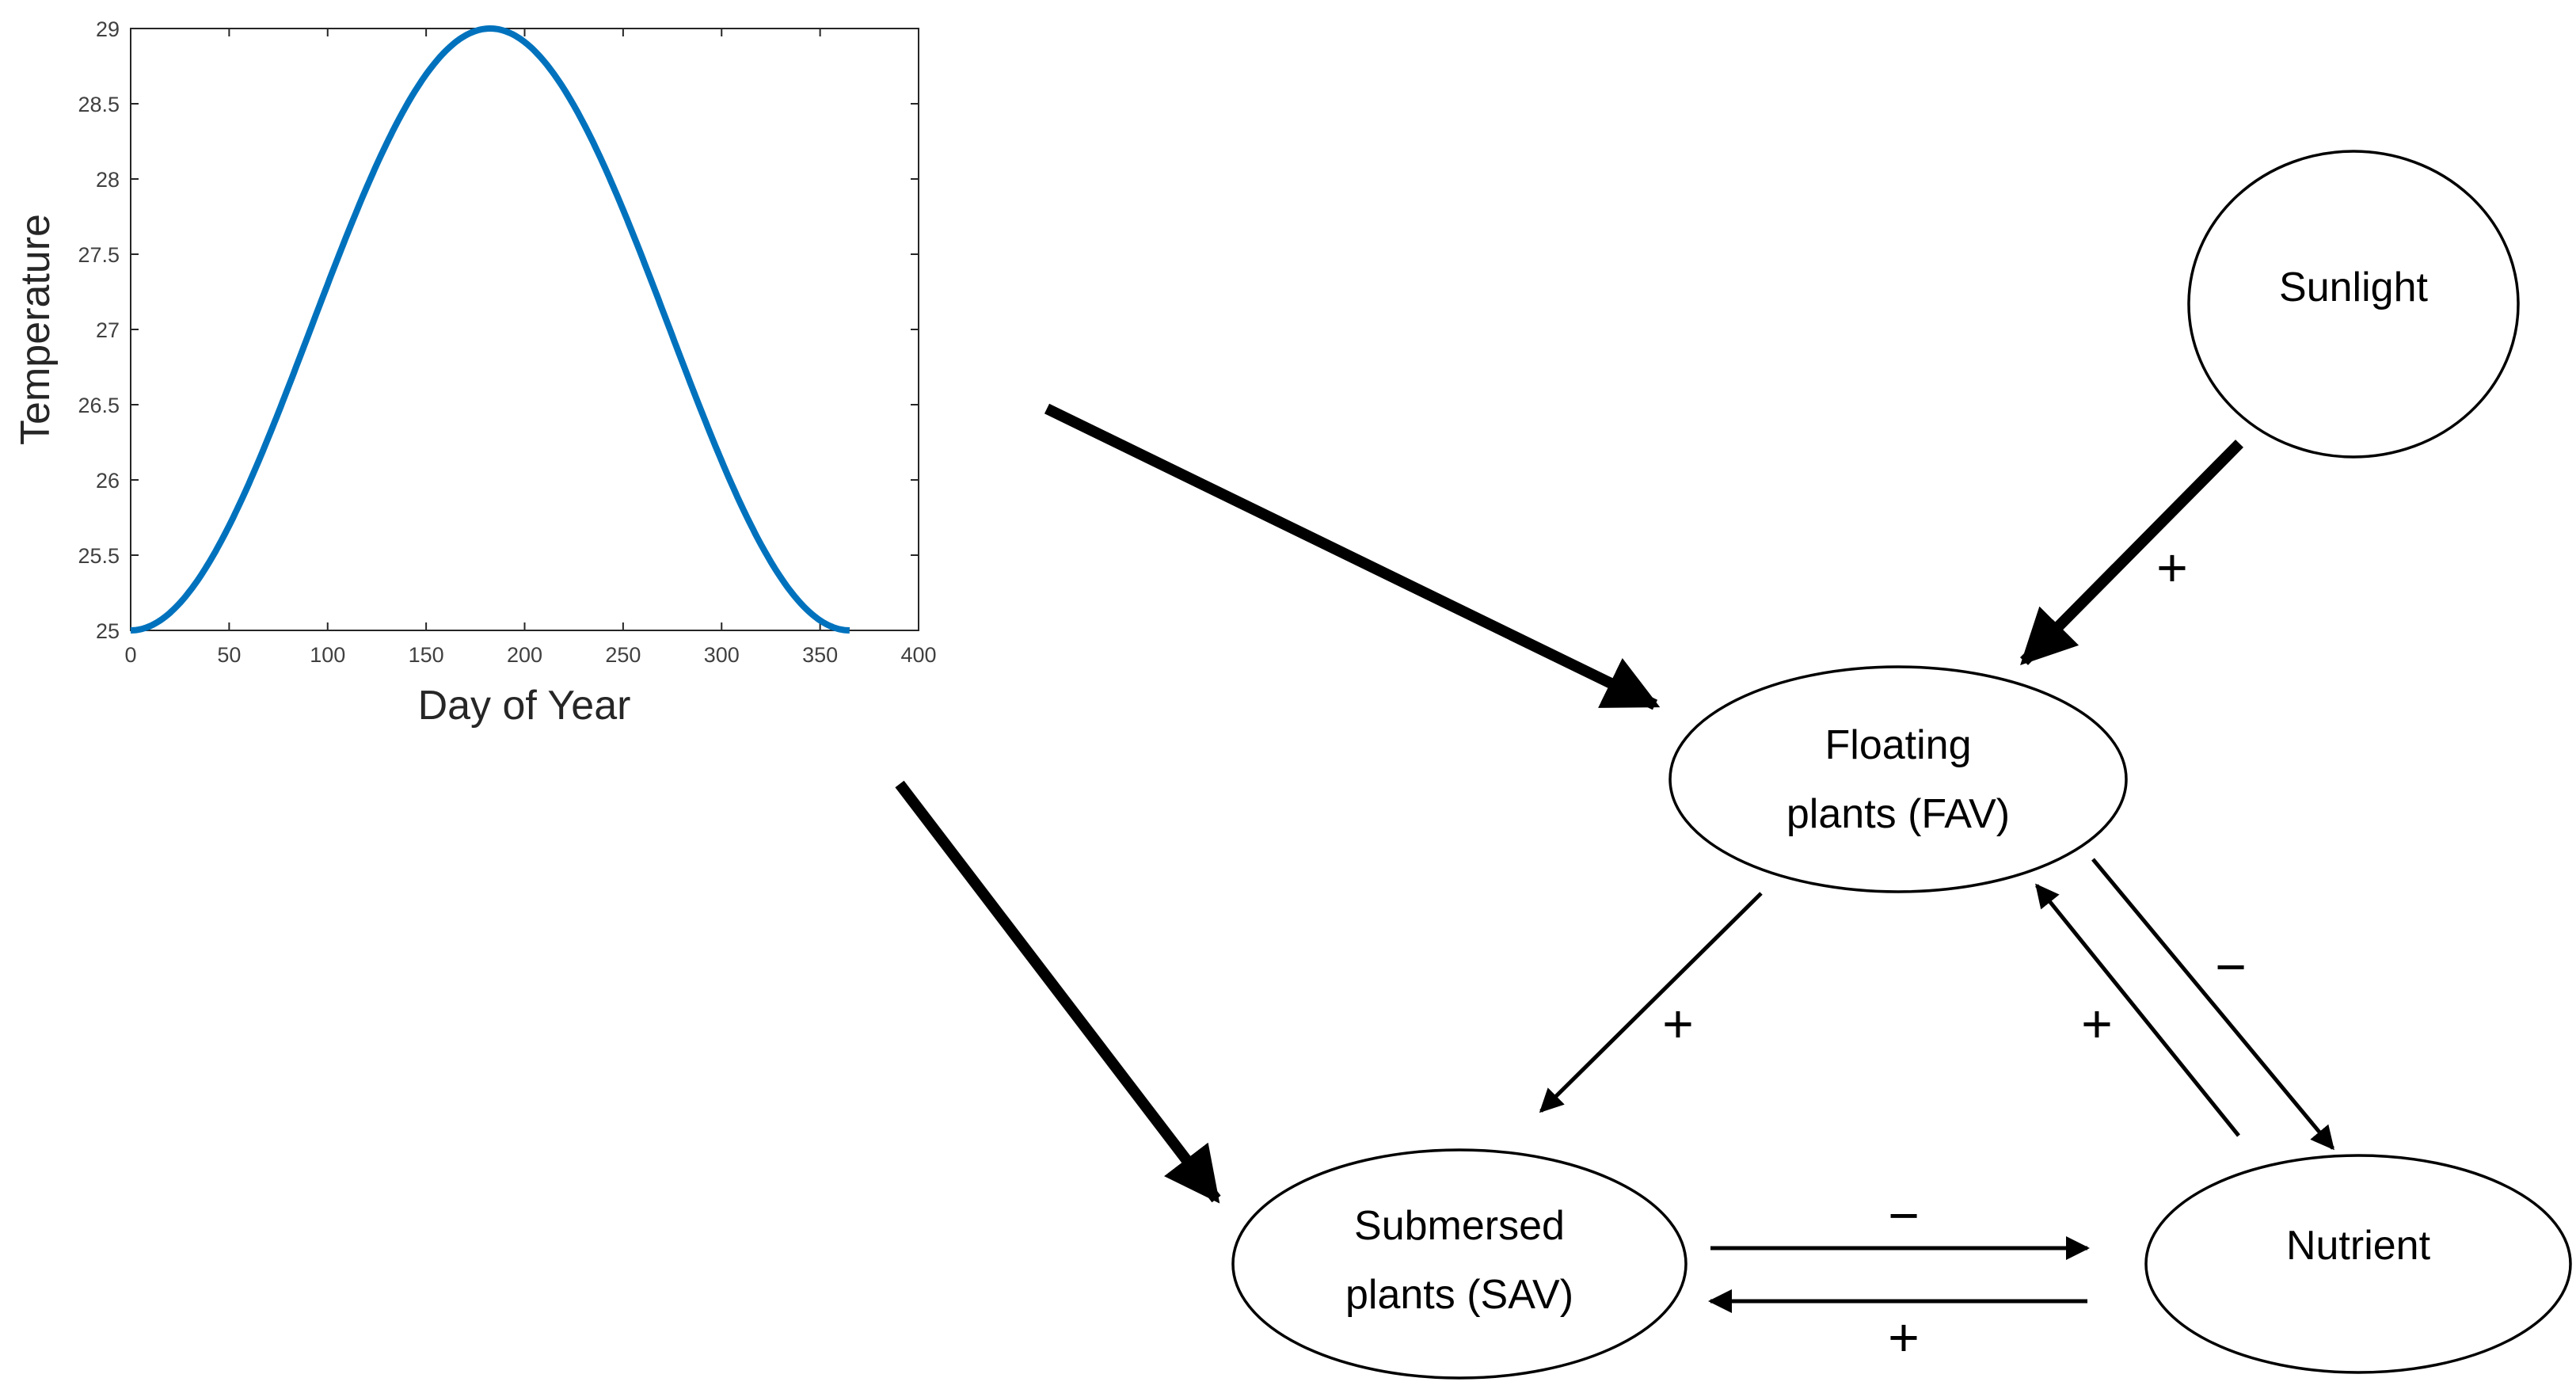 Image resolution: width=2576 pixels, height=1397 pixels. I want to click on y-tick-label: 28, so click(108, 180).